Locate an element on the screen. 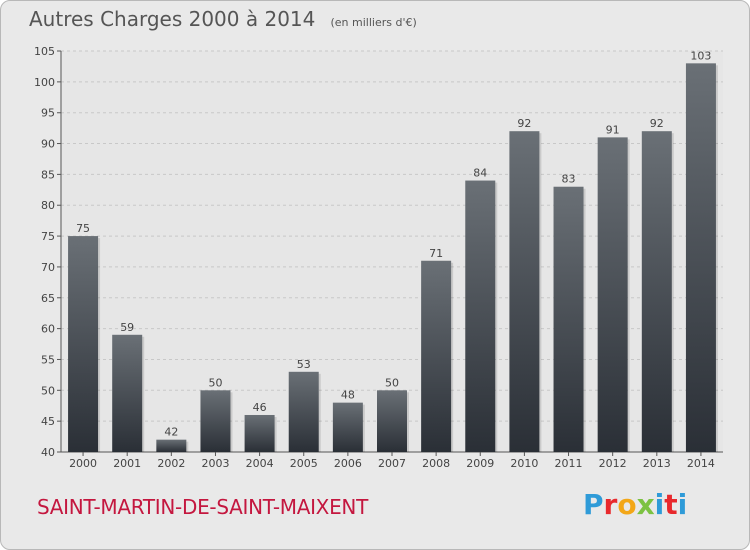 Image resolution: width=750 pixels, height=550 pixels. bar-2010 is located at coordinates (524, 291).